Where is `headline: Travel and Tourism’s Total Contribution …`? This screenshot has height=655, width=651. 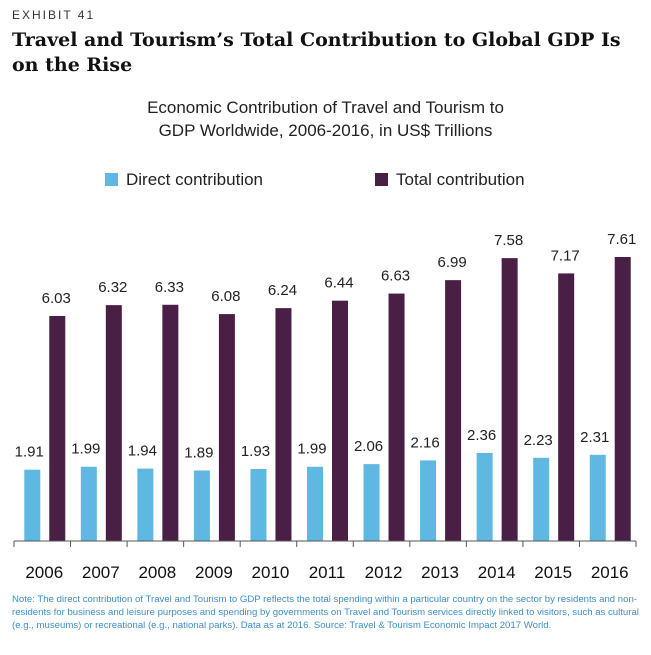 headline: Travel and Tourism’s Total Contribution … is located at coordinates (316, 52).